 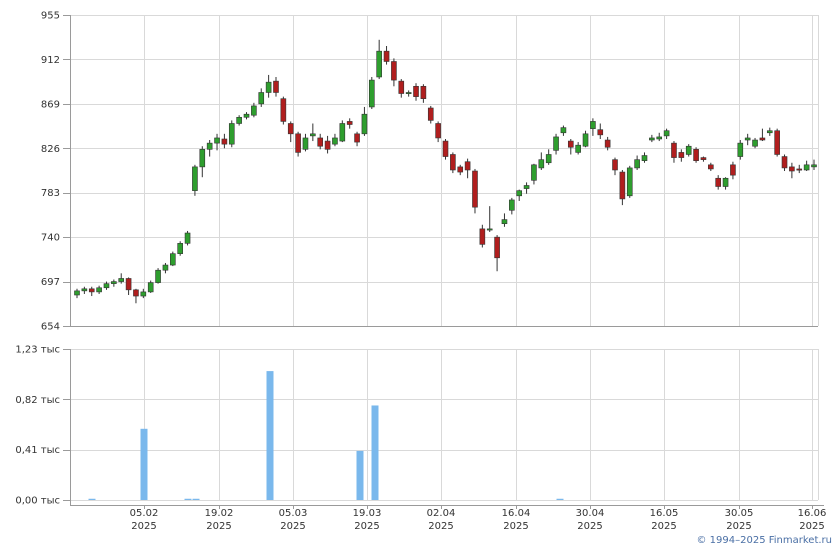 I want to click on x-tick-date-label: 05.02, so click(x=144, y=513).